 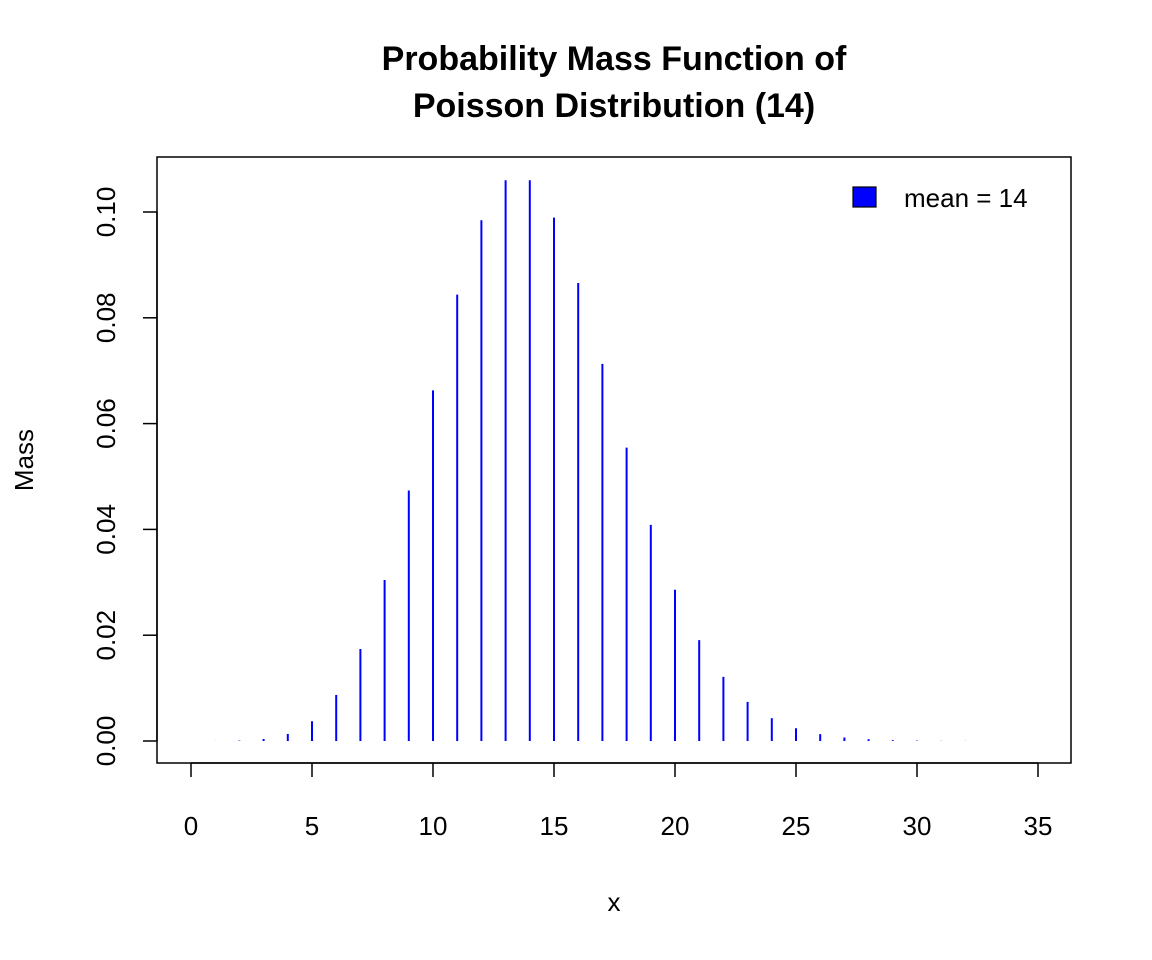 I want to click on x-tick-label: 35, so click(x=1038, y=826).